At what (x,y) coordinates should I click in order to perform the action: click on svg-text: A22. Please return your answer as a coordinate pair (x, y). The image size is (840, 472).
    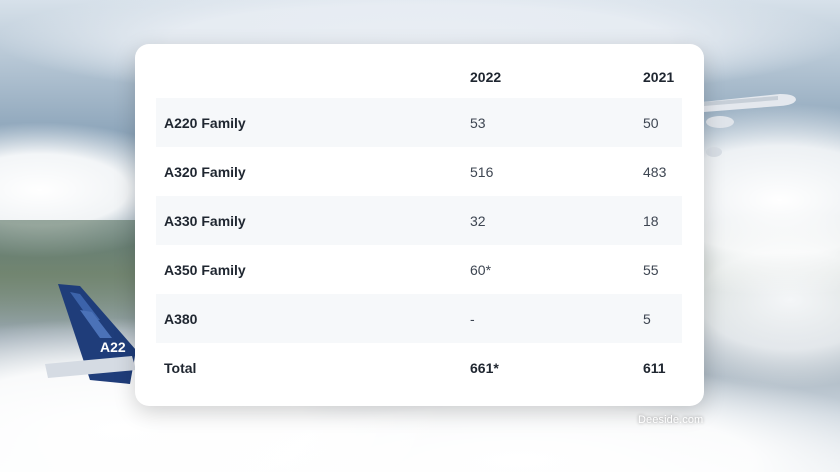
    Looking at the image, I should click on (113, 347).